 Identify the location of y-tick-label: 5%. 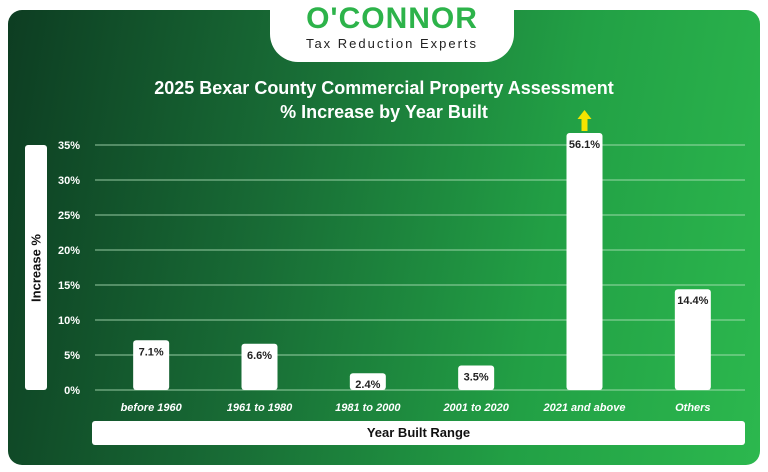
(72, 356).